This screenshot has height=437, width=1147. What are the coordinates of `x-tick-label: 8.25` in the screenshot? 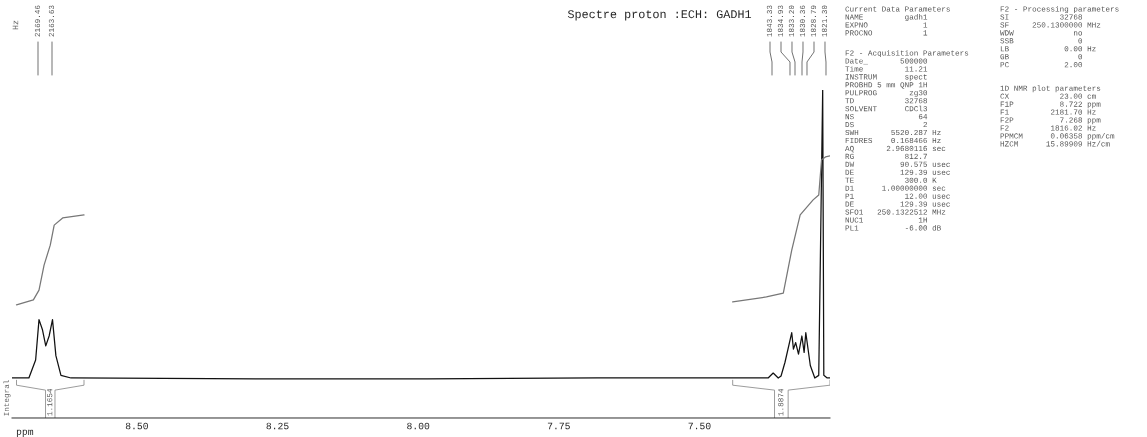 It's located at (277, 426).